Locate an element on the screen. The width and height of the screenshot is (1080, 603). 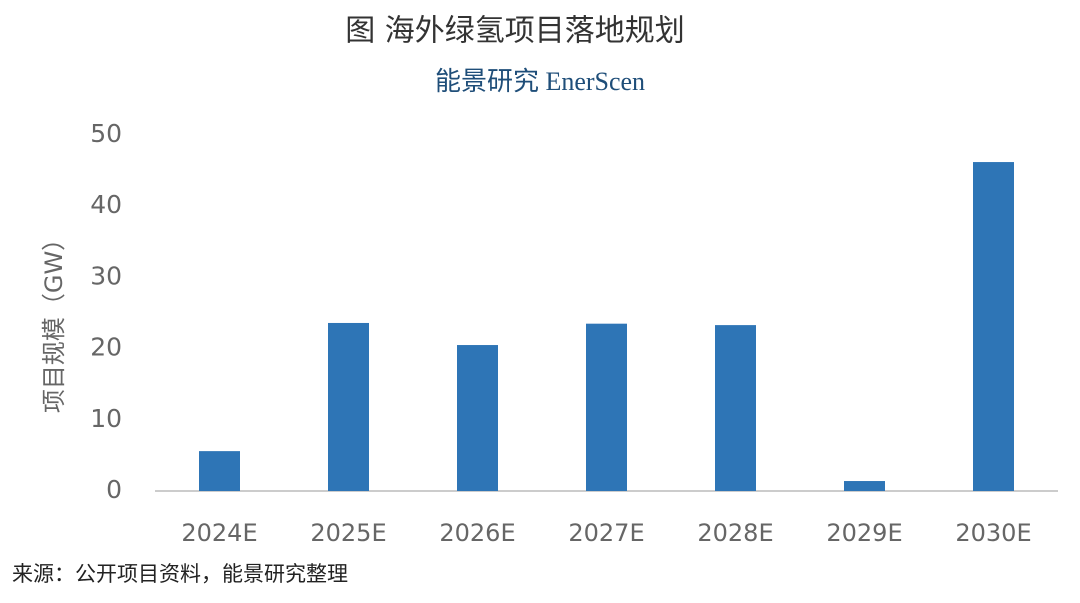
x-tick-label: 2027E is located at coordinates (606, 533).